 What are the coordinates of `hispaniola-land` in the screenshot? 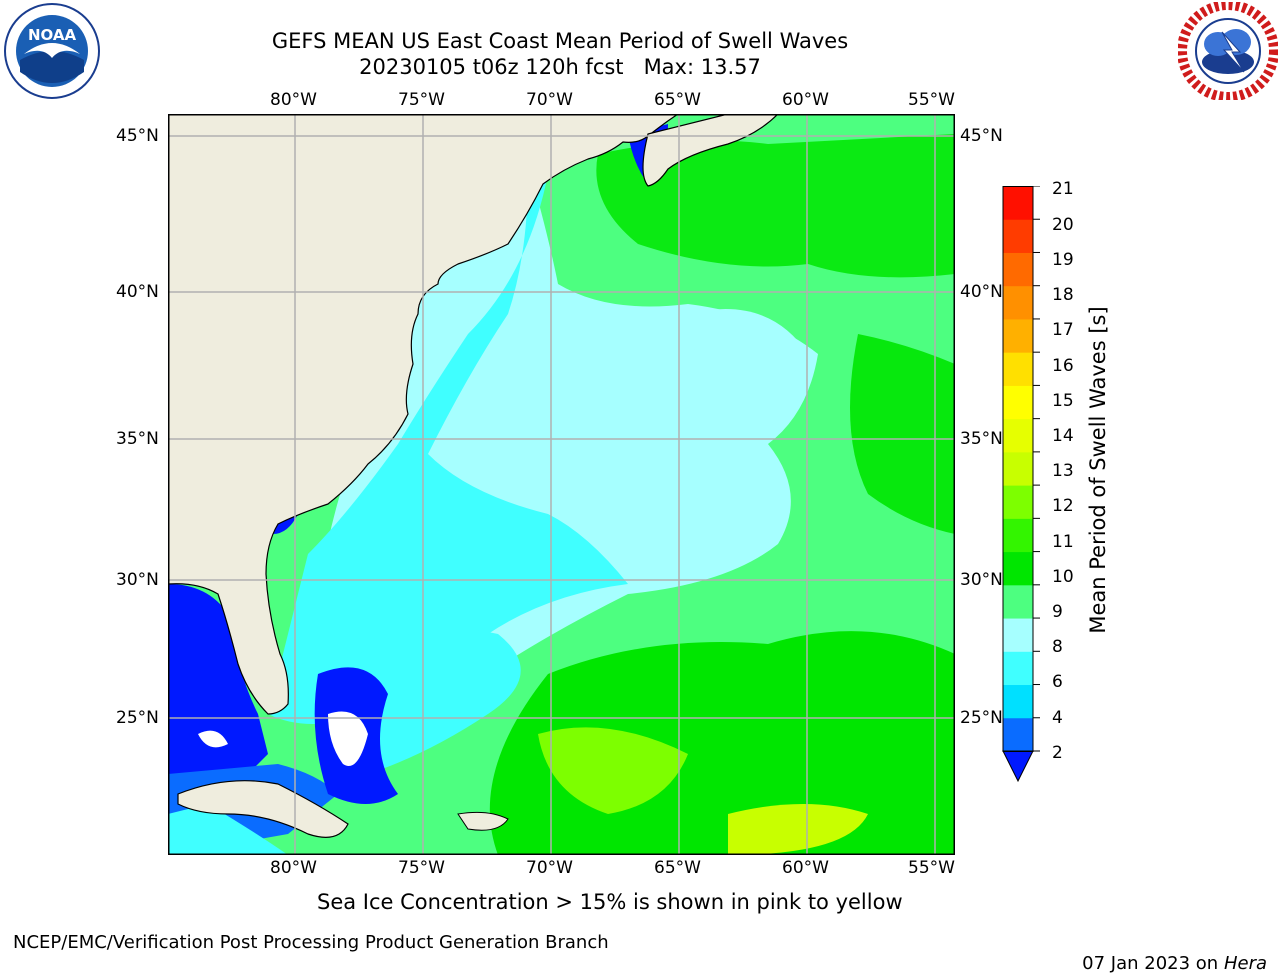 It's located at (483, 821).